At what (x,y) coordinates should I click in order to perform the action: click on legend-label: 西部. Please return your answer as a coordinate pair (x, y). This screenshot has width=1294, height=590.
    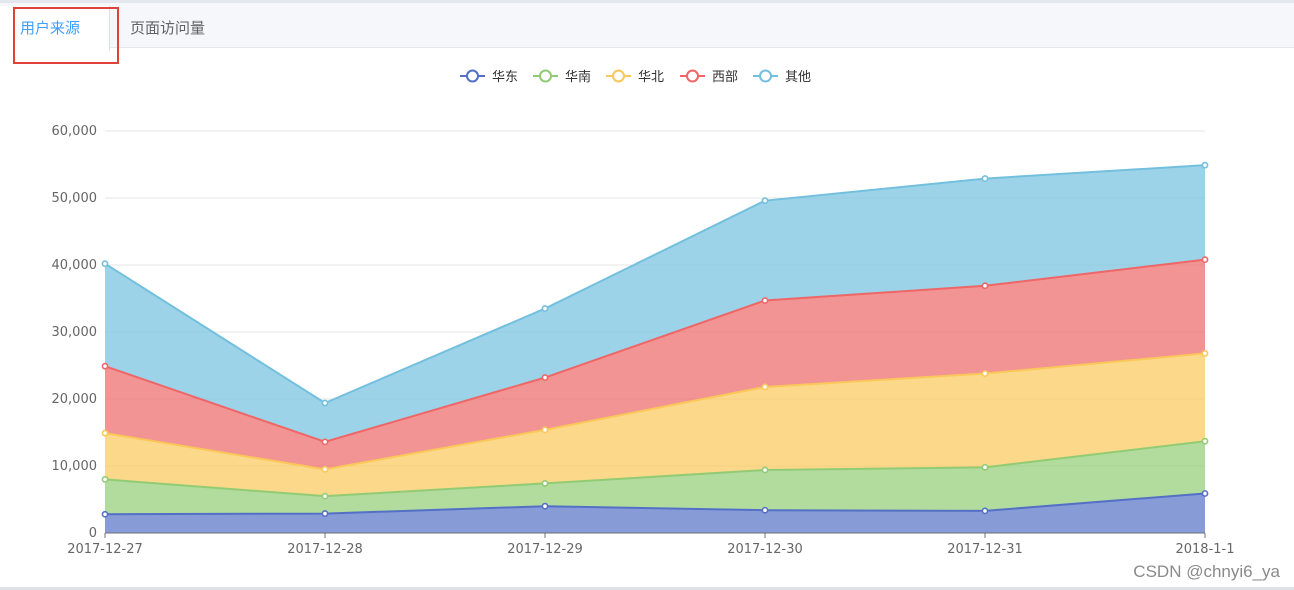
    Looking at the image, I should click on (725, 77).